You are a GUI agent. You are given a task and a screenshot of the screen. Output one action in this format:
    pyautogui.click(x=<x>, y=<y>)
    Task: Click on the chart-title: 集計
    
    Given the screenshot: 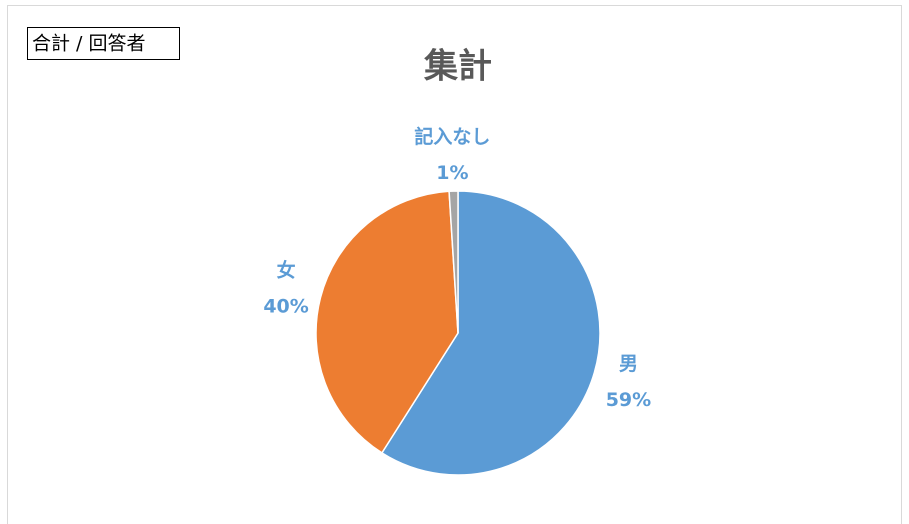 What is the action you would take?
    pyautogui.click(x=457, y=67)
    